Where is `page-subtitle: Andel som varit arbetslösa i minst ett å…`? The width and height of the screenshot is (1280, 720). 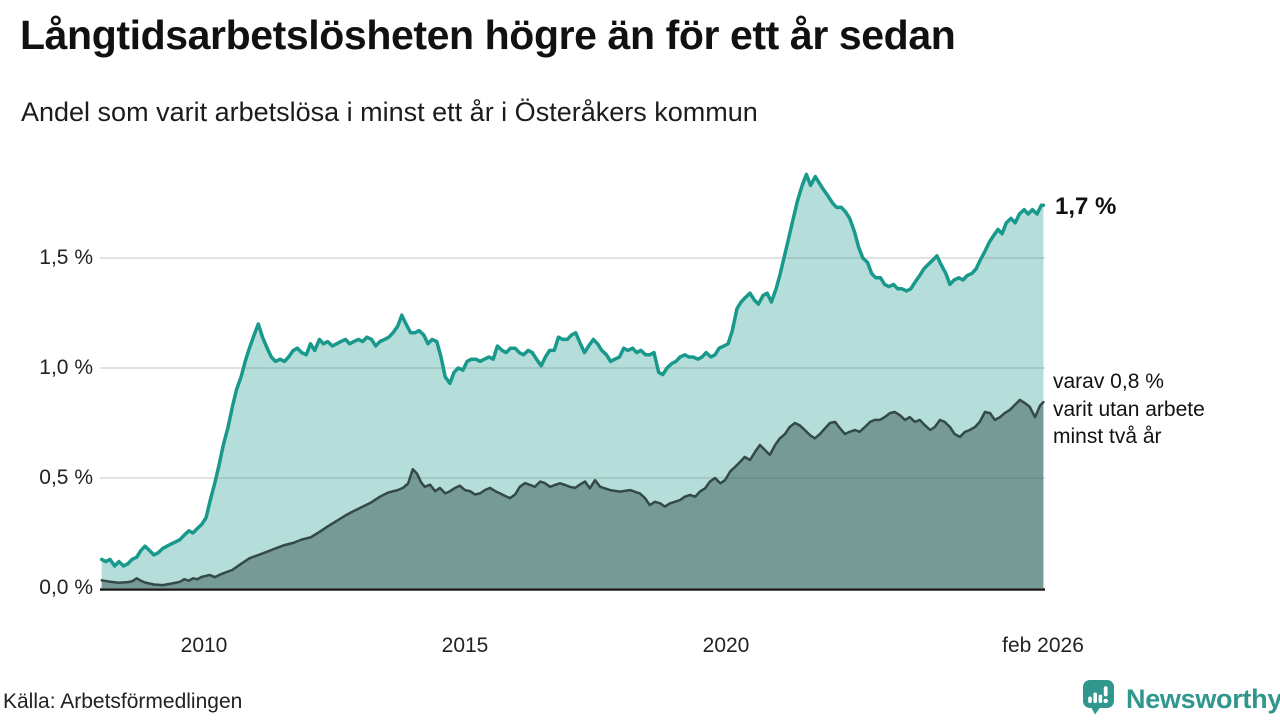 page-subtitle: Andel som varit arbetslösa i minst ett å… is located at coordinates (389, 112).